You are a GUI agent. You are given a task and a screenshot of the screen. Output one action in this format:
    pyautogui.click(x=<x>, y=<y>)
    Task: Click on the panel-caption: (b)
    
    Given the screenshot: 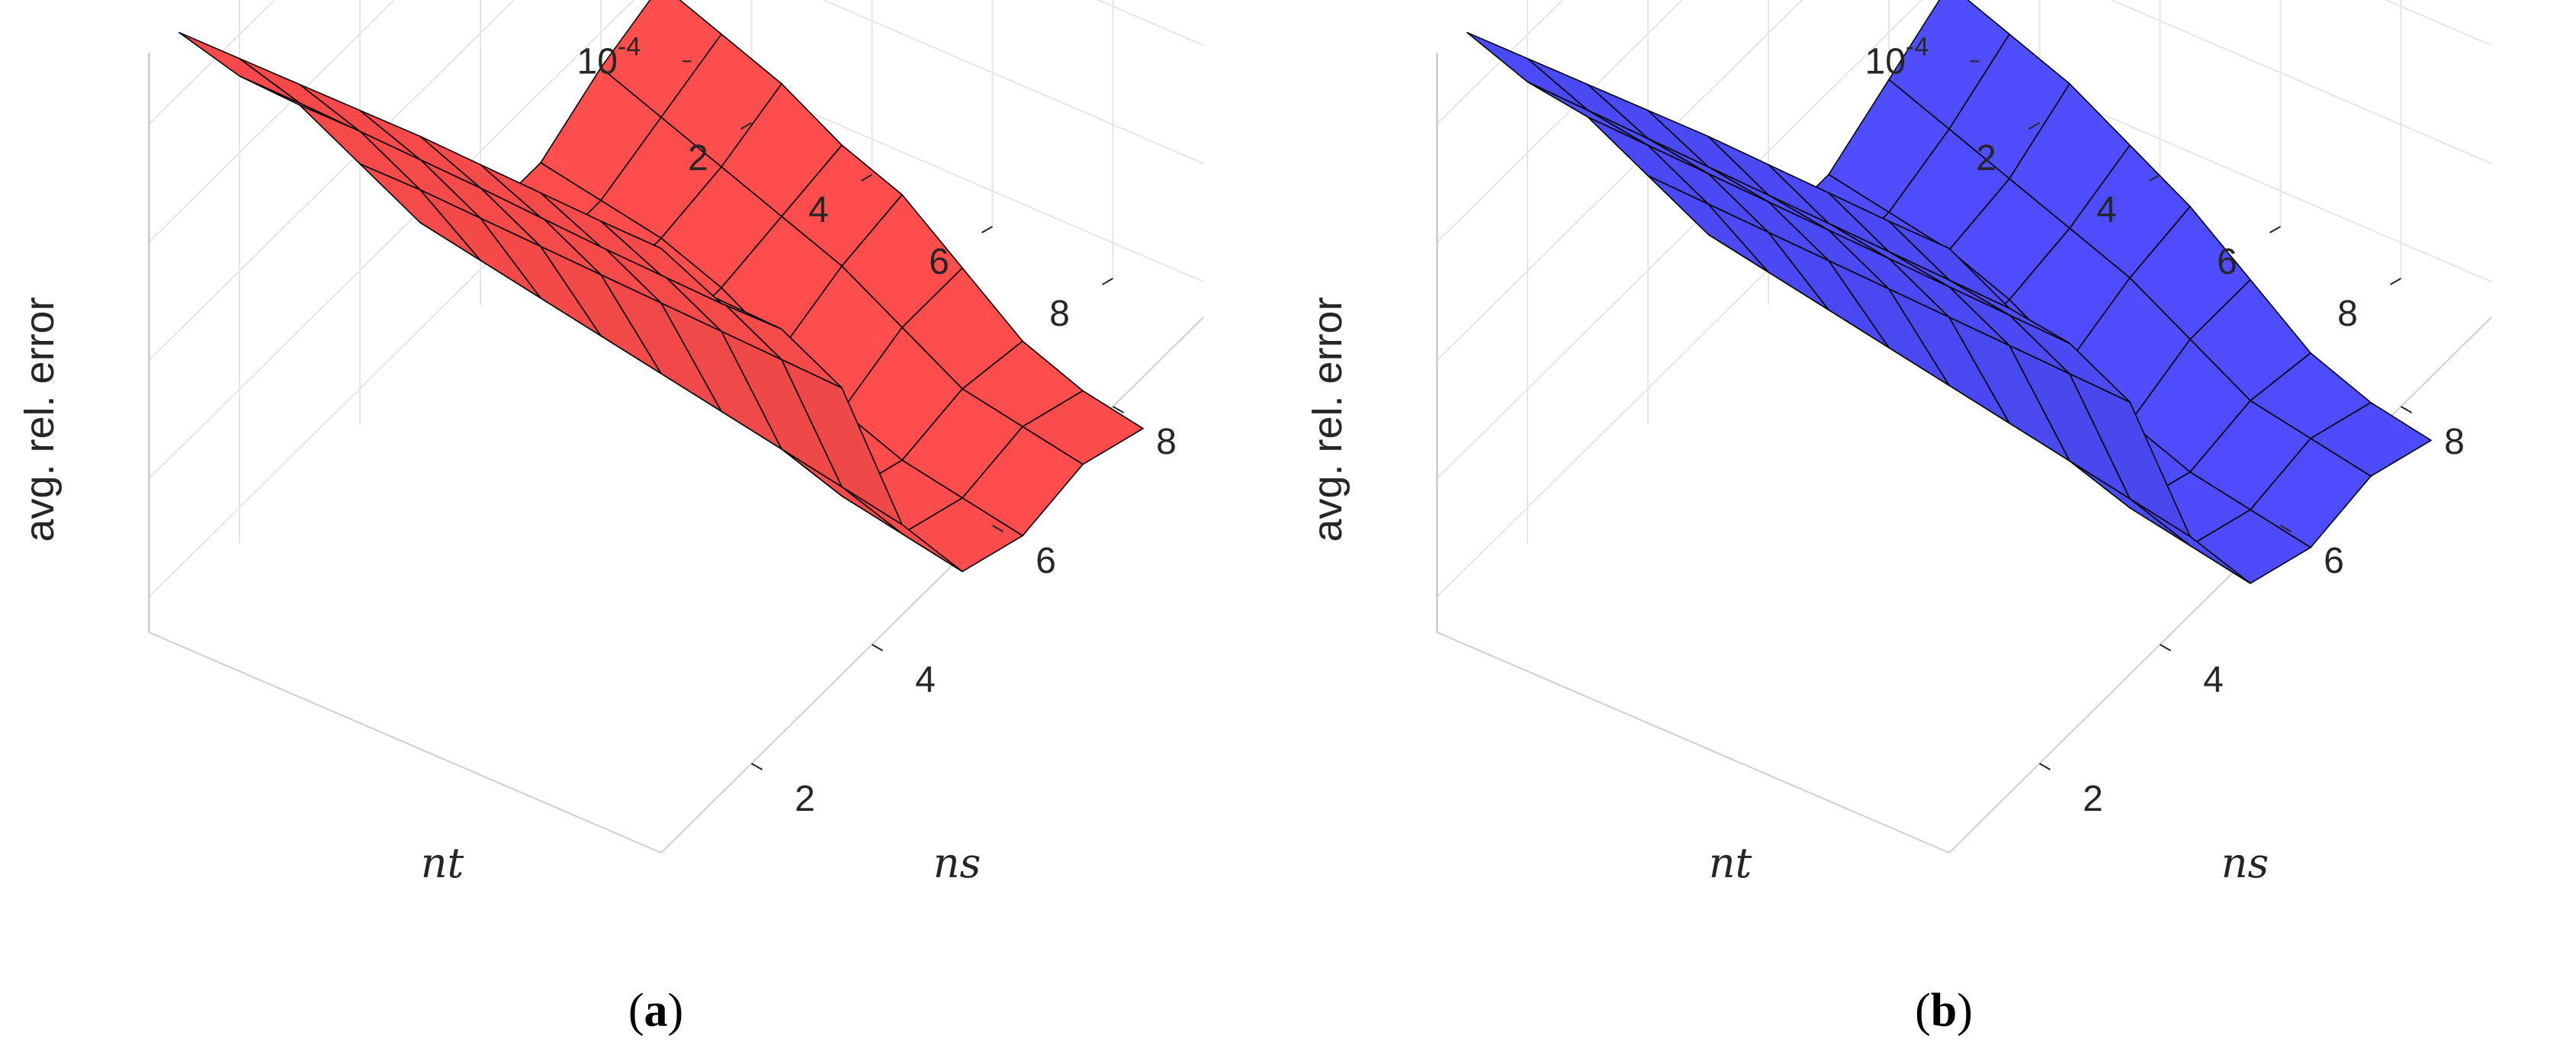 What is the action you would take?
    pyautogui.click(x=1944, y=1011)
    